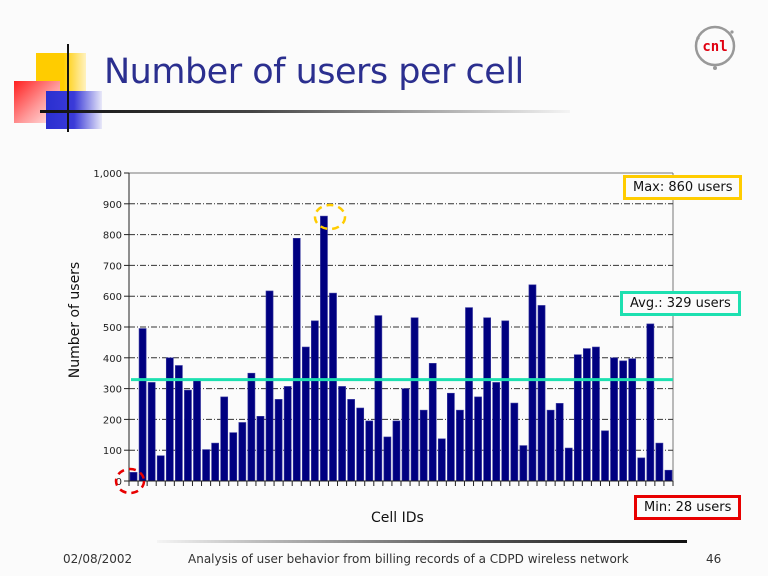 This screenshot has height=576, width=768. What do you see at coordinates (422, 541) in the screenshot?
I see `footer-divider` at bounding box center [422, 541].